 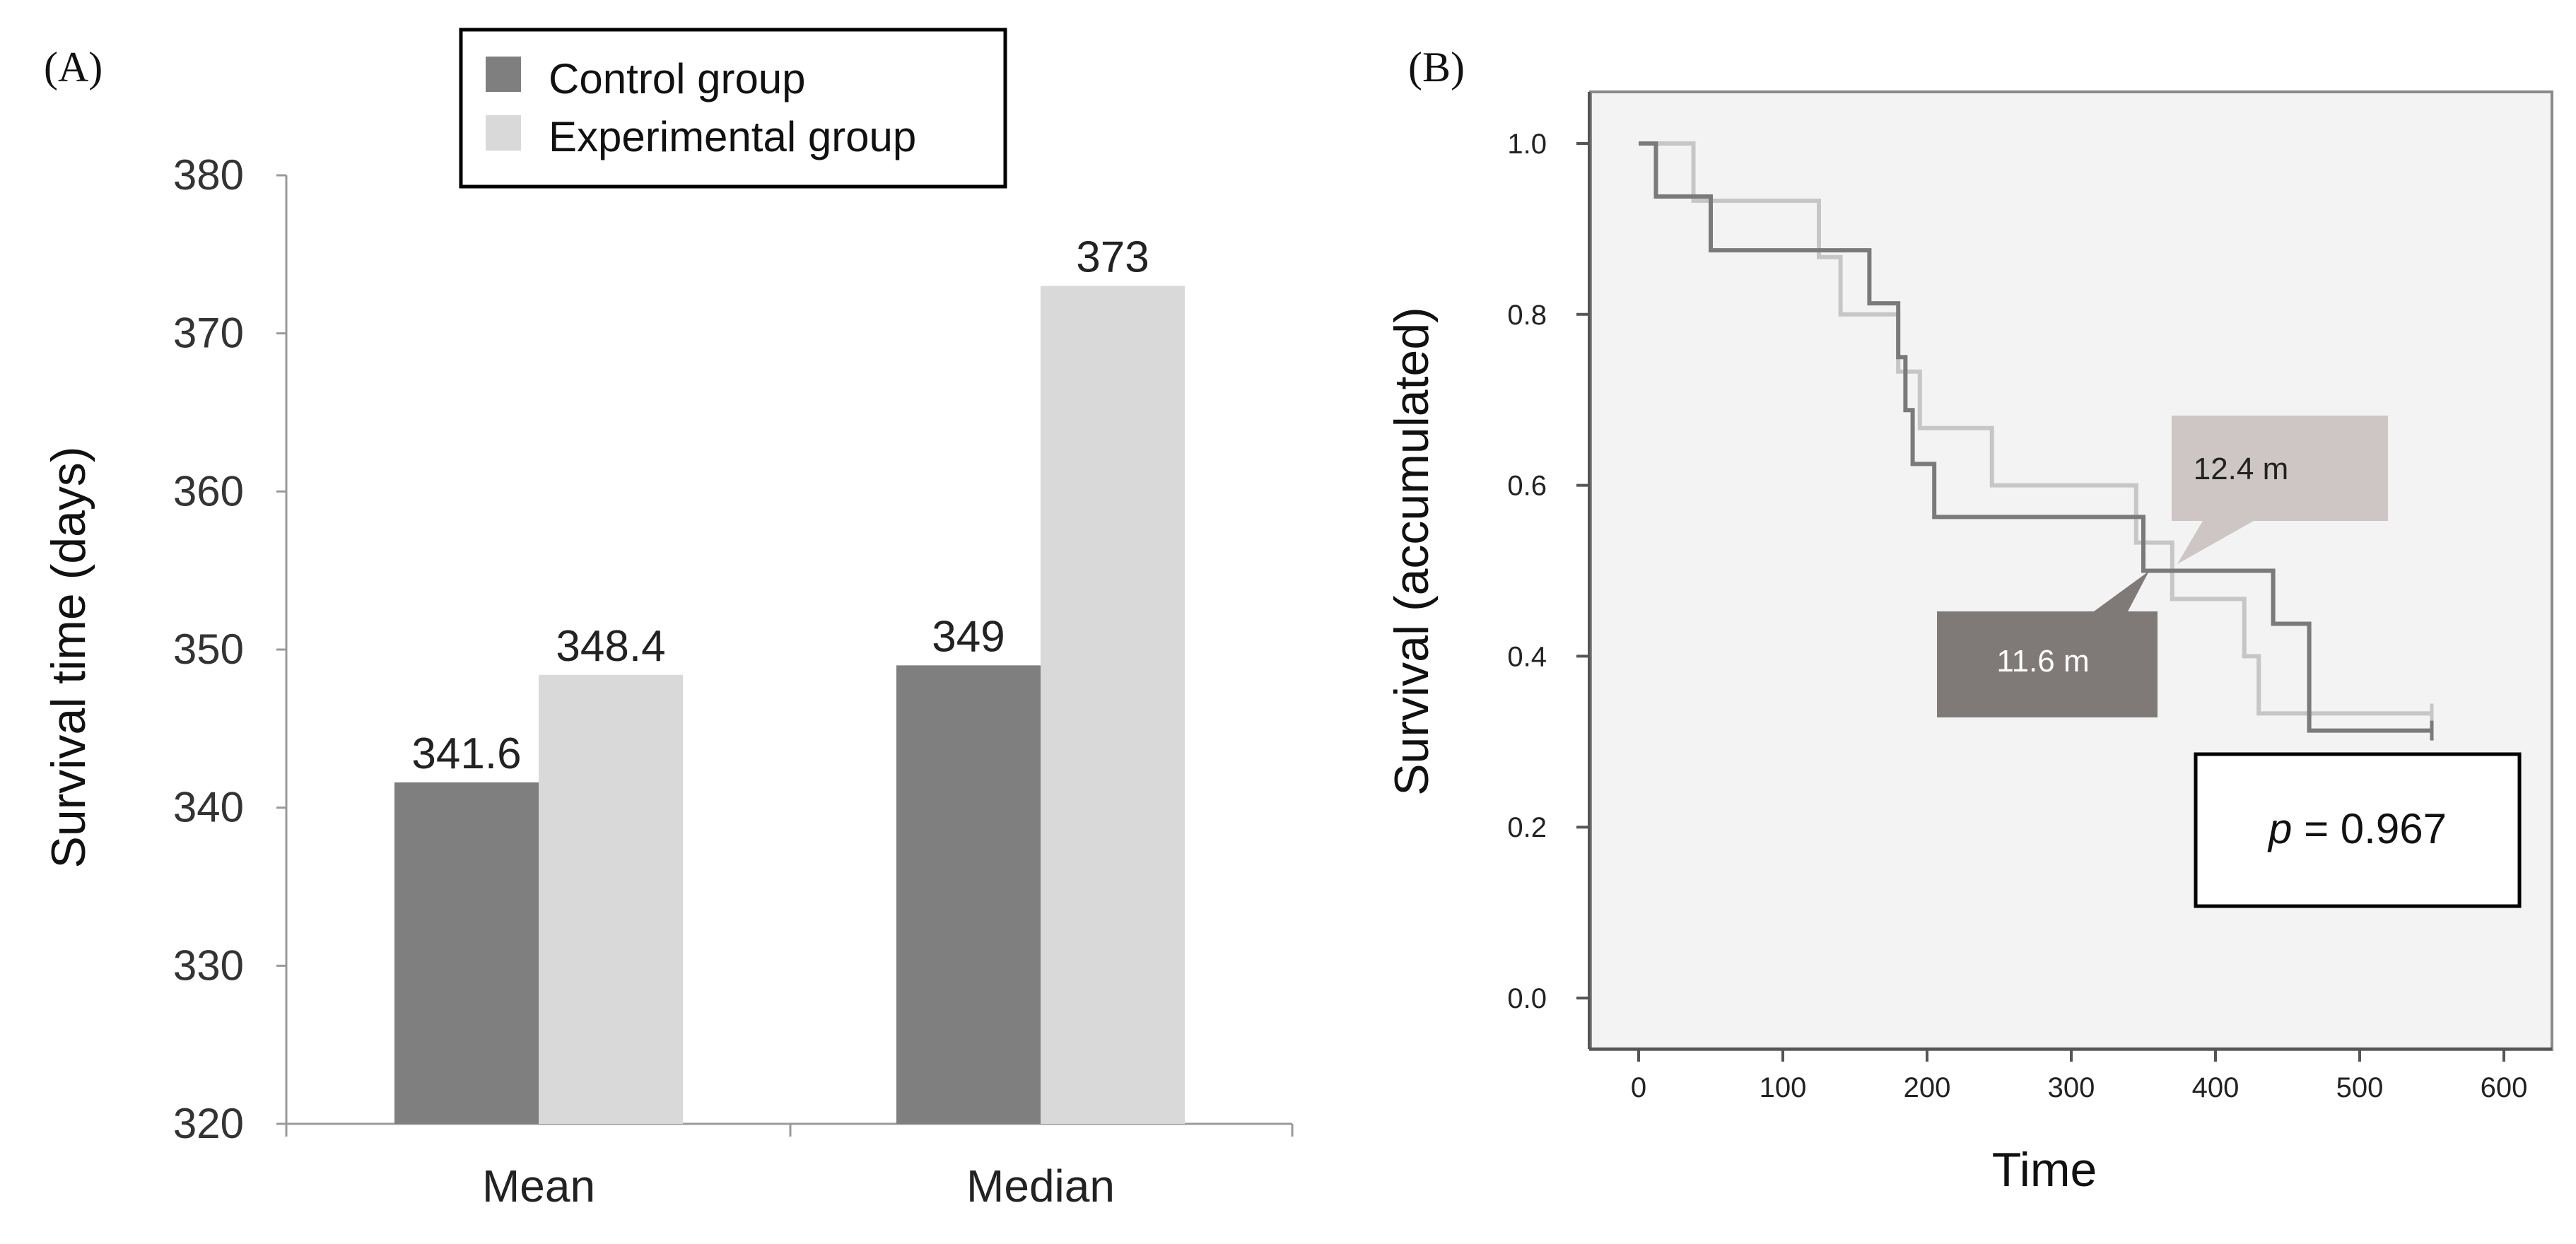 I want to click on km-line-experimental, so click(x=2035, y=428).